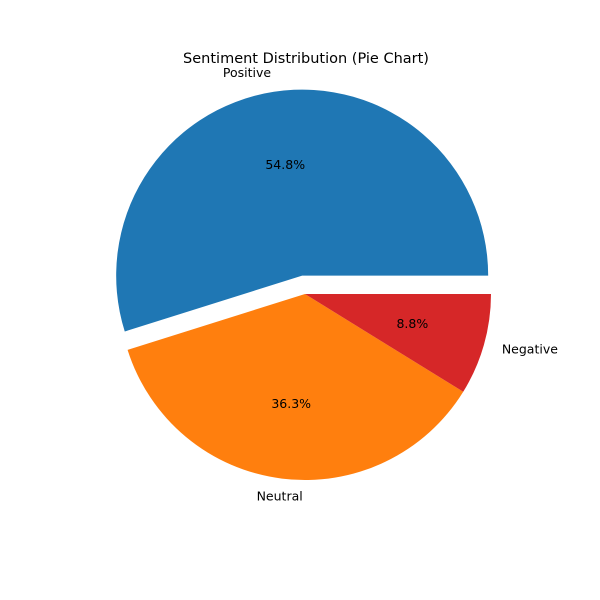  I want to click on chart-title: Sentiment Distribution (Pie Chart), so click(306, 59).